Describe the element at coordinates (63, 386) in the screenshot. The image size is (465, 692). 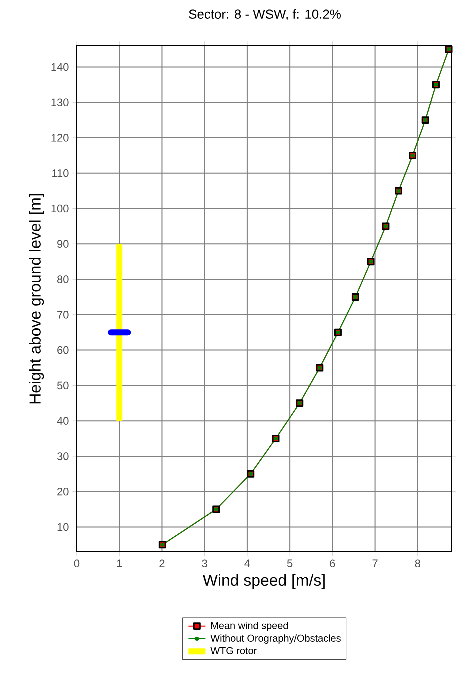
I see `y-tick-label: 50` at that location.